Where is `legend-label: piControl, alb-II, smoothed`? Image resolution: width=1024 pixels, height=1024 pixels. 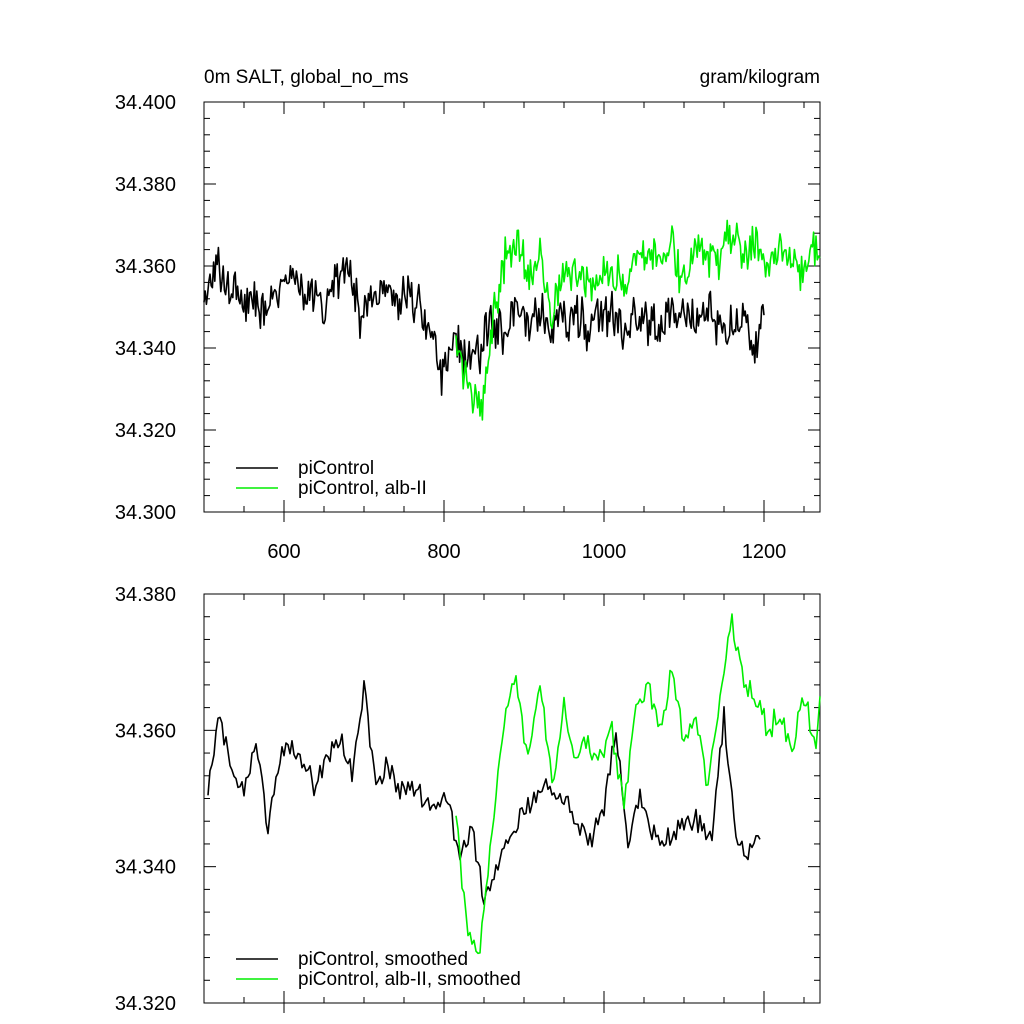 legend-label: piControl, alb-II, smoothed is located at coordinates (409, 979).